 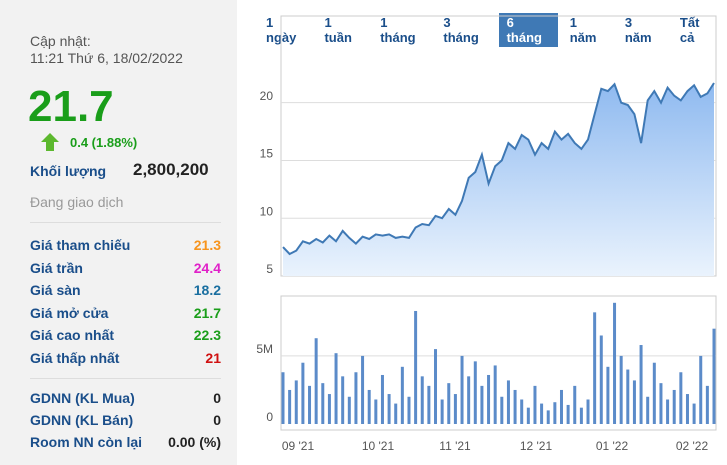 I want to click on tab: 6 tháng, so click(x=528, y=30).